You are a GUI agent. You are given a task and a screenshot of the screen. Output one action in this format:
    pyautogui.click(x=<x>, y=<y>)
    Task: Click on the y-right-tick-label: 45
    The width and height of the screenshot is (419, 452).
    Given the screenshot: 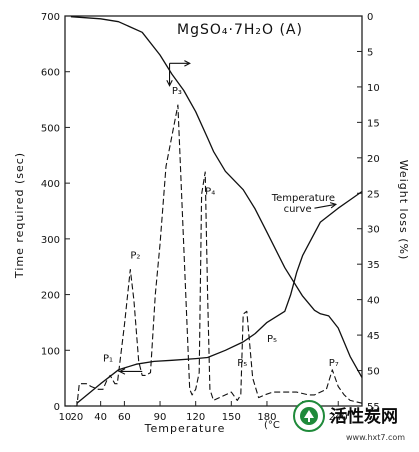 What is the action you would take?
    pyautogui.click(x=373, y=336)
    